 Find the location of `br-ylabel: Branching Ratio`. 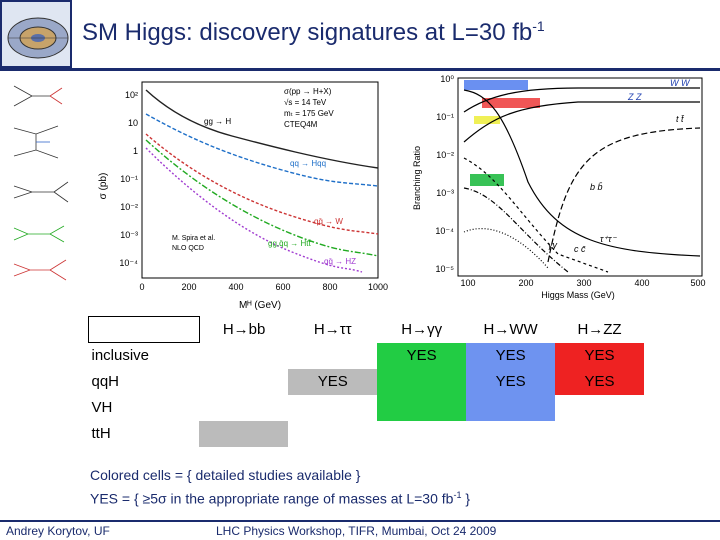

br-ylabel: Branching Ratio is located at coordinates (417, 178).